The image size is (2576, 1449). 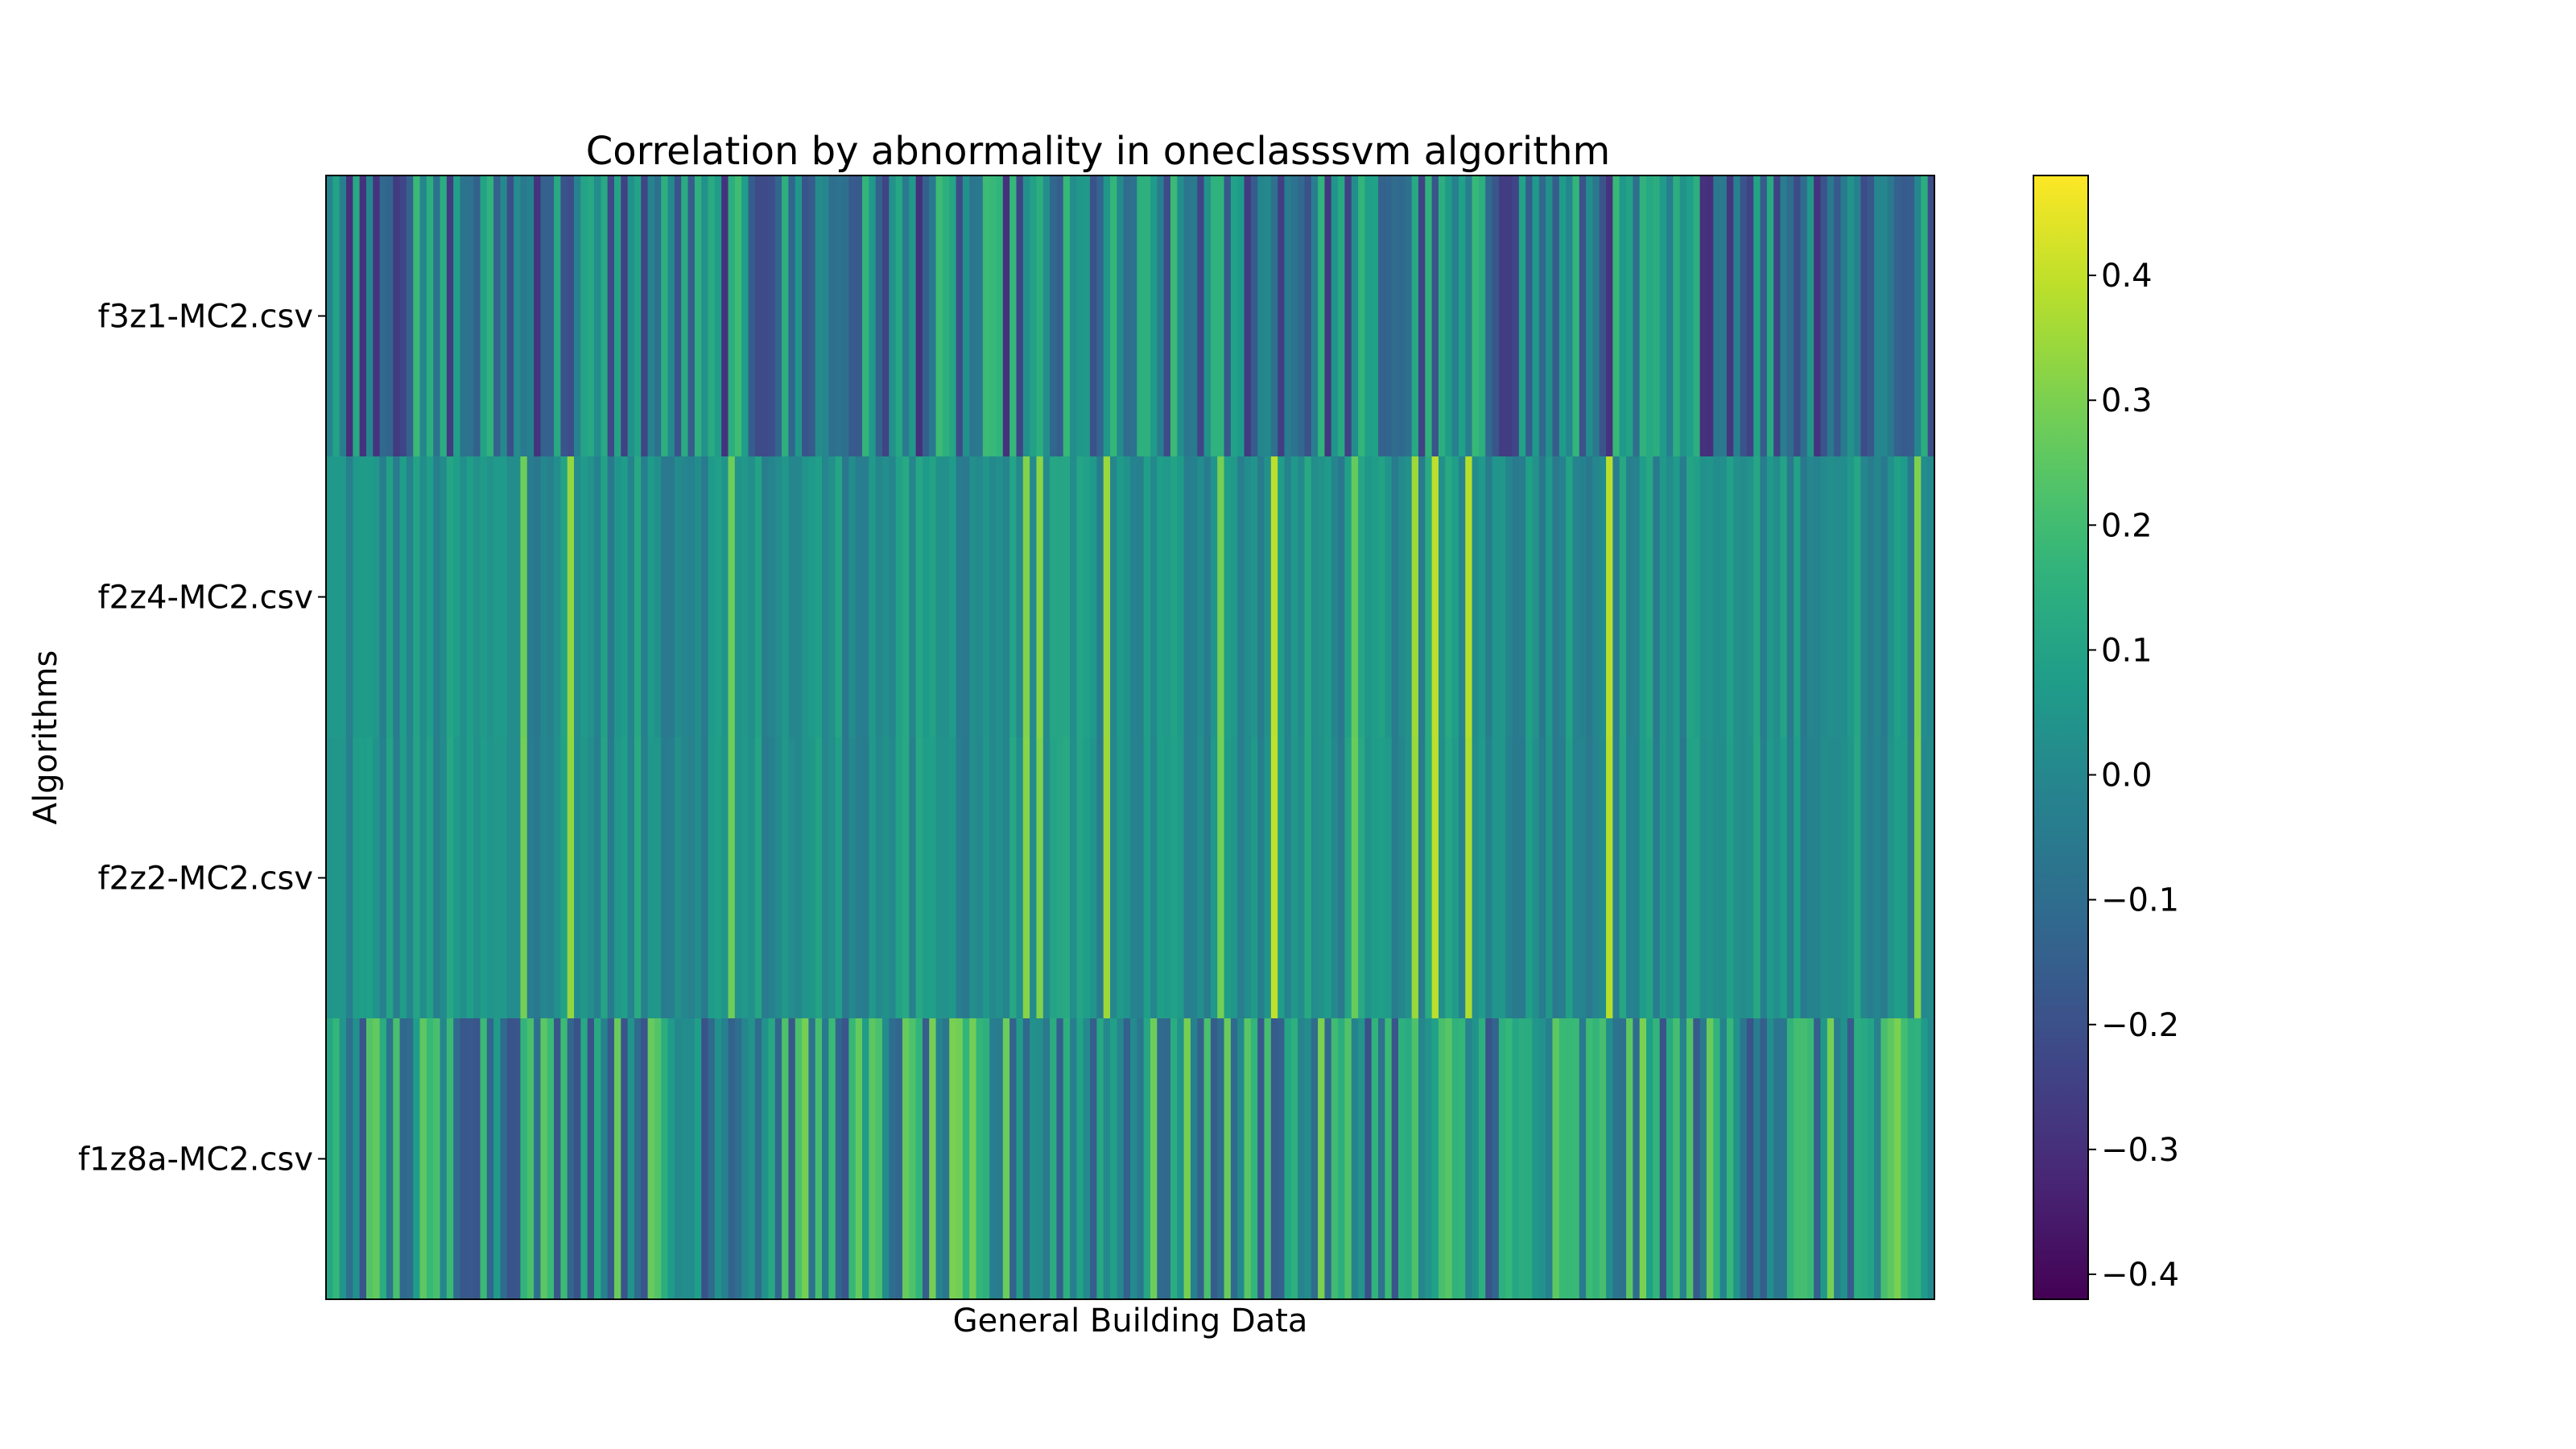 I want to click on y-tick-label: f3z1-MC2.csv, so click(x=205, y=317).